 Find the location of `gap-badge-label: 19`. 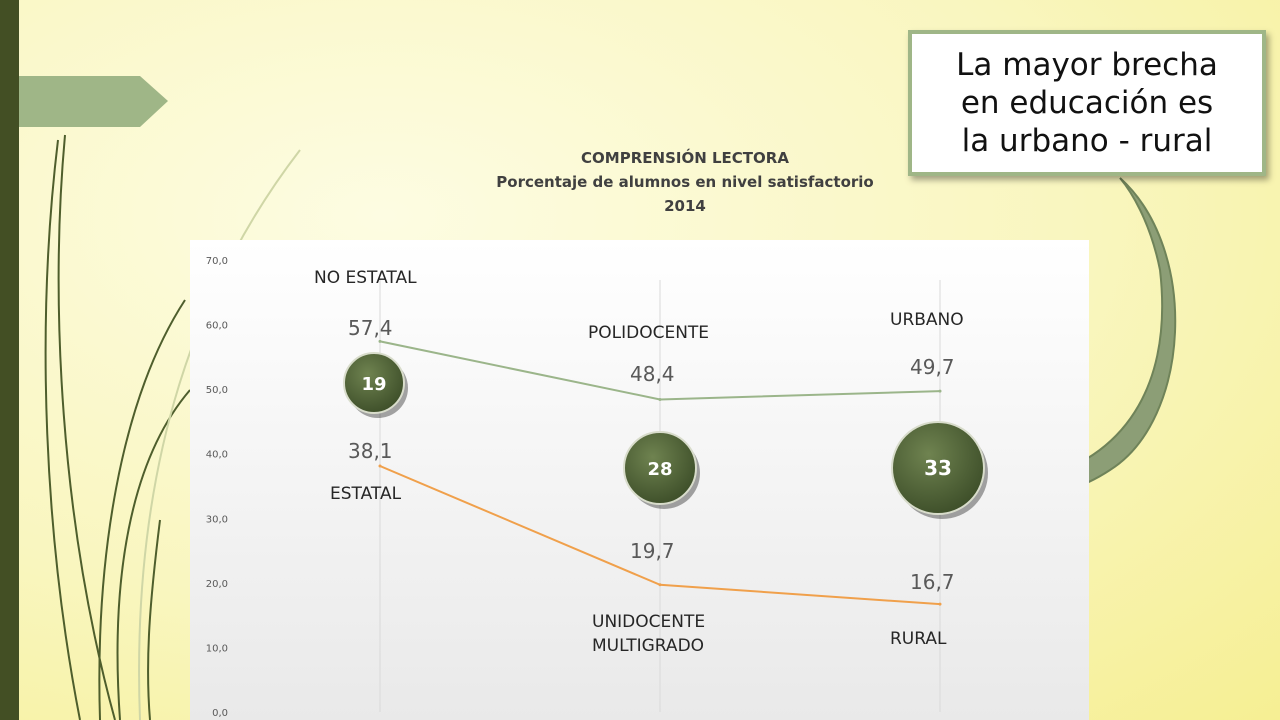

gap-badge-label: 19 is located at coordinates (373, 384).